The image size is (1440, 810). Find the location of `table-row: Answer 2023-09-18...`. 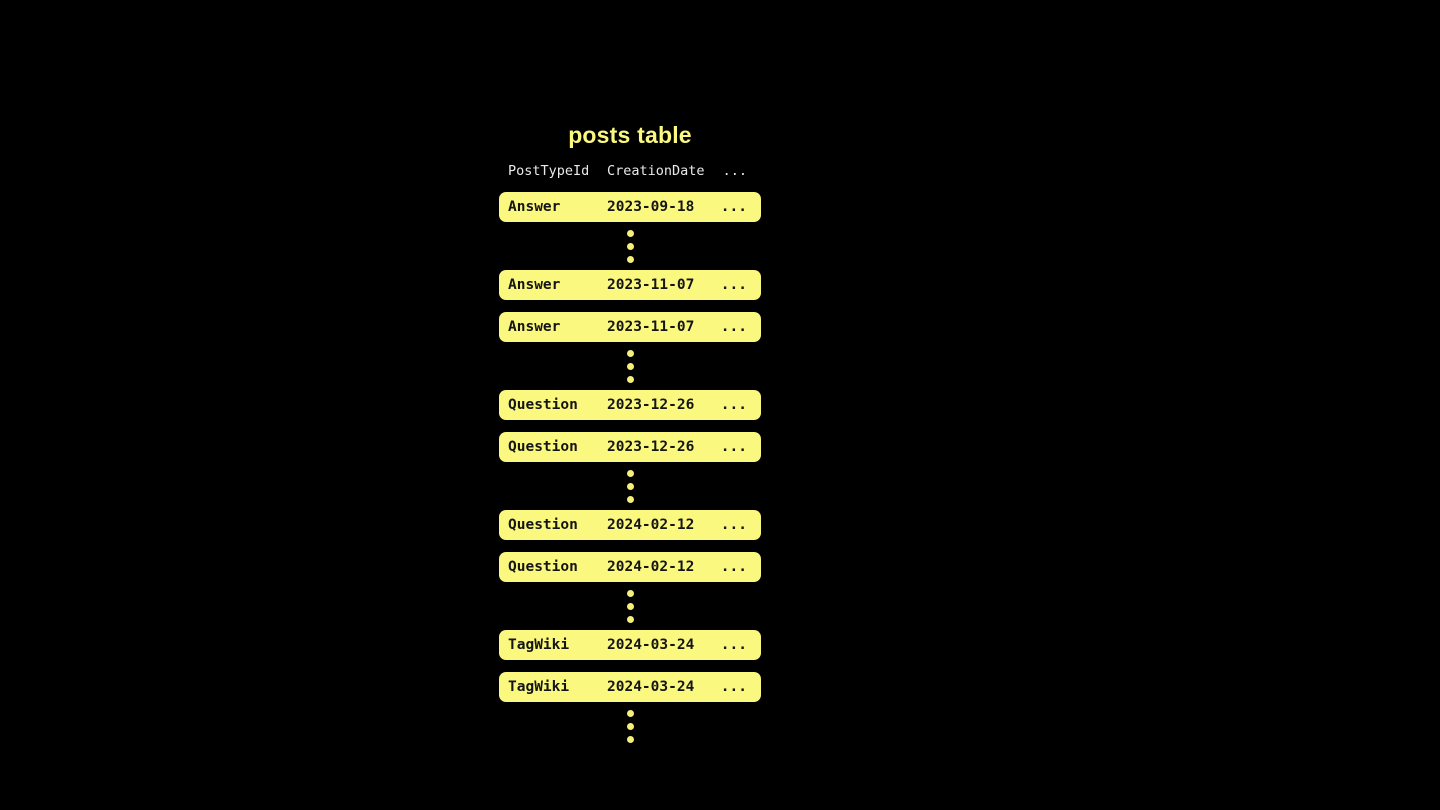

table-row: Answer 2023-09-18... is located at coordinates (630, 207).